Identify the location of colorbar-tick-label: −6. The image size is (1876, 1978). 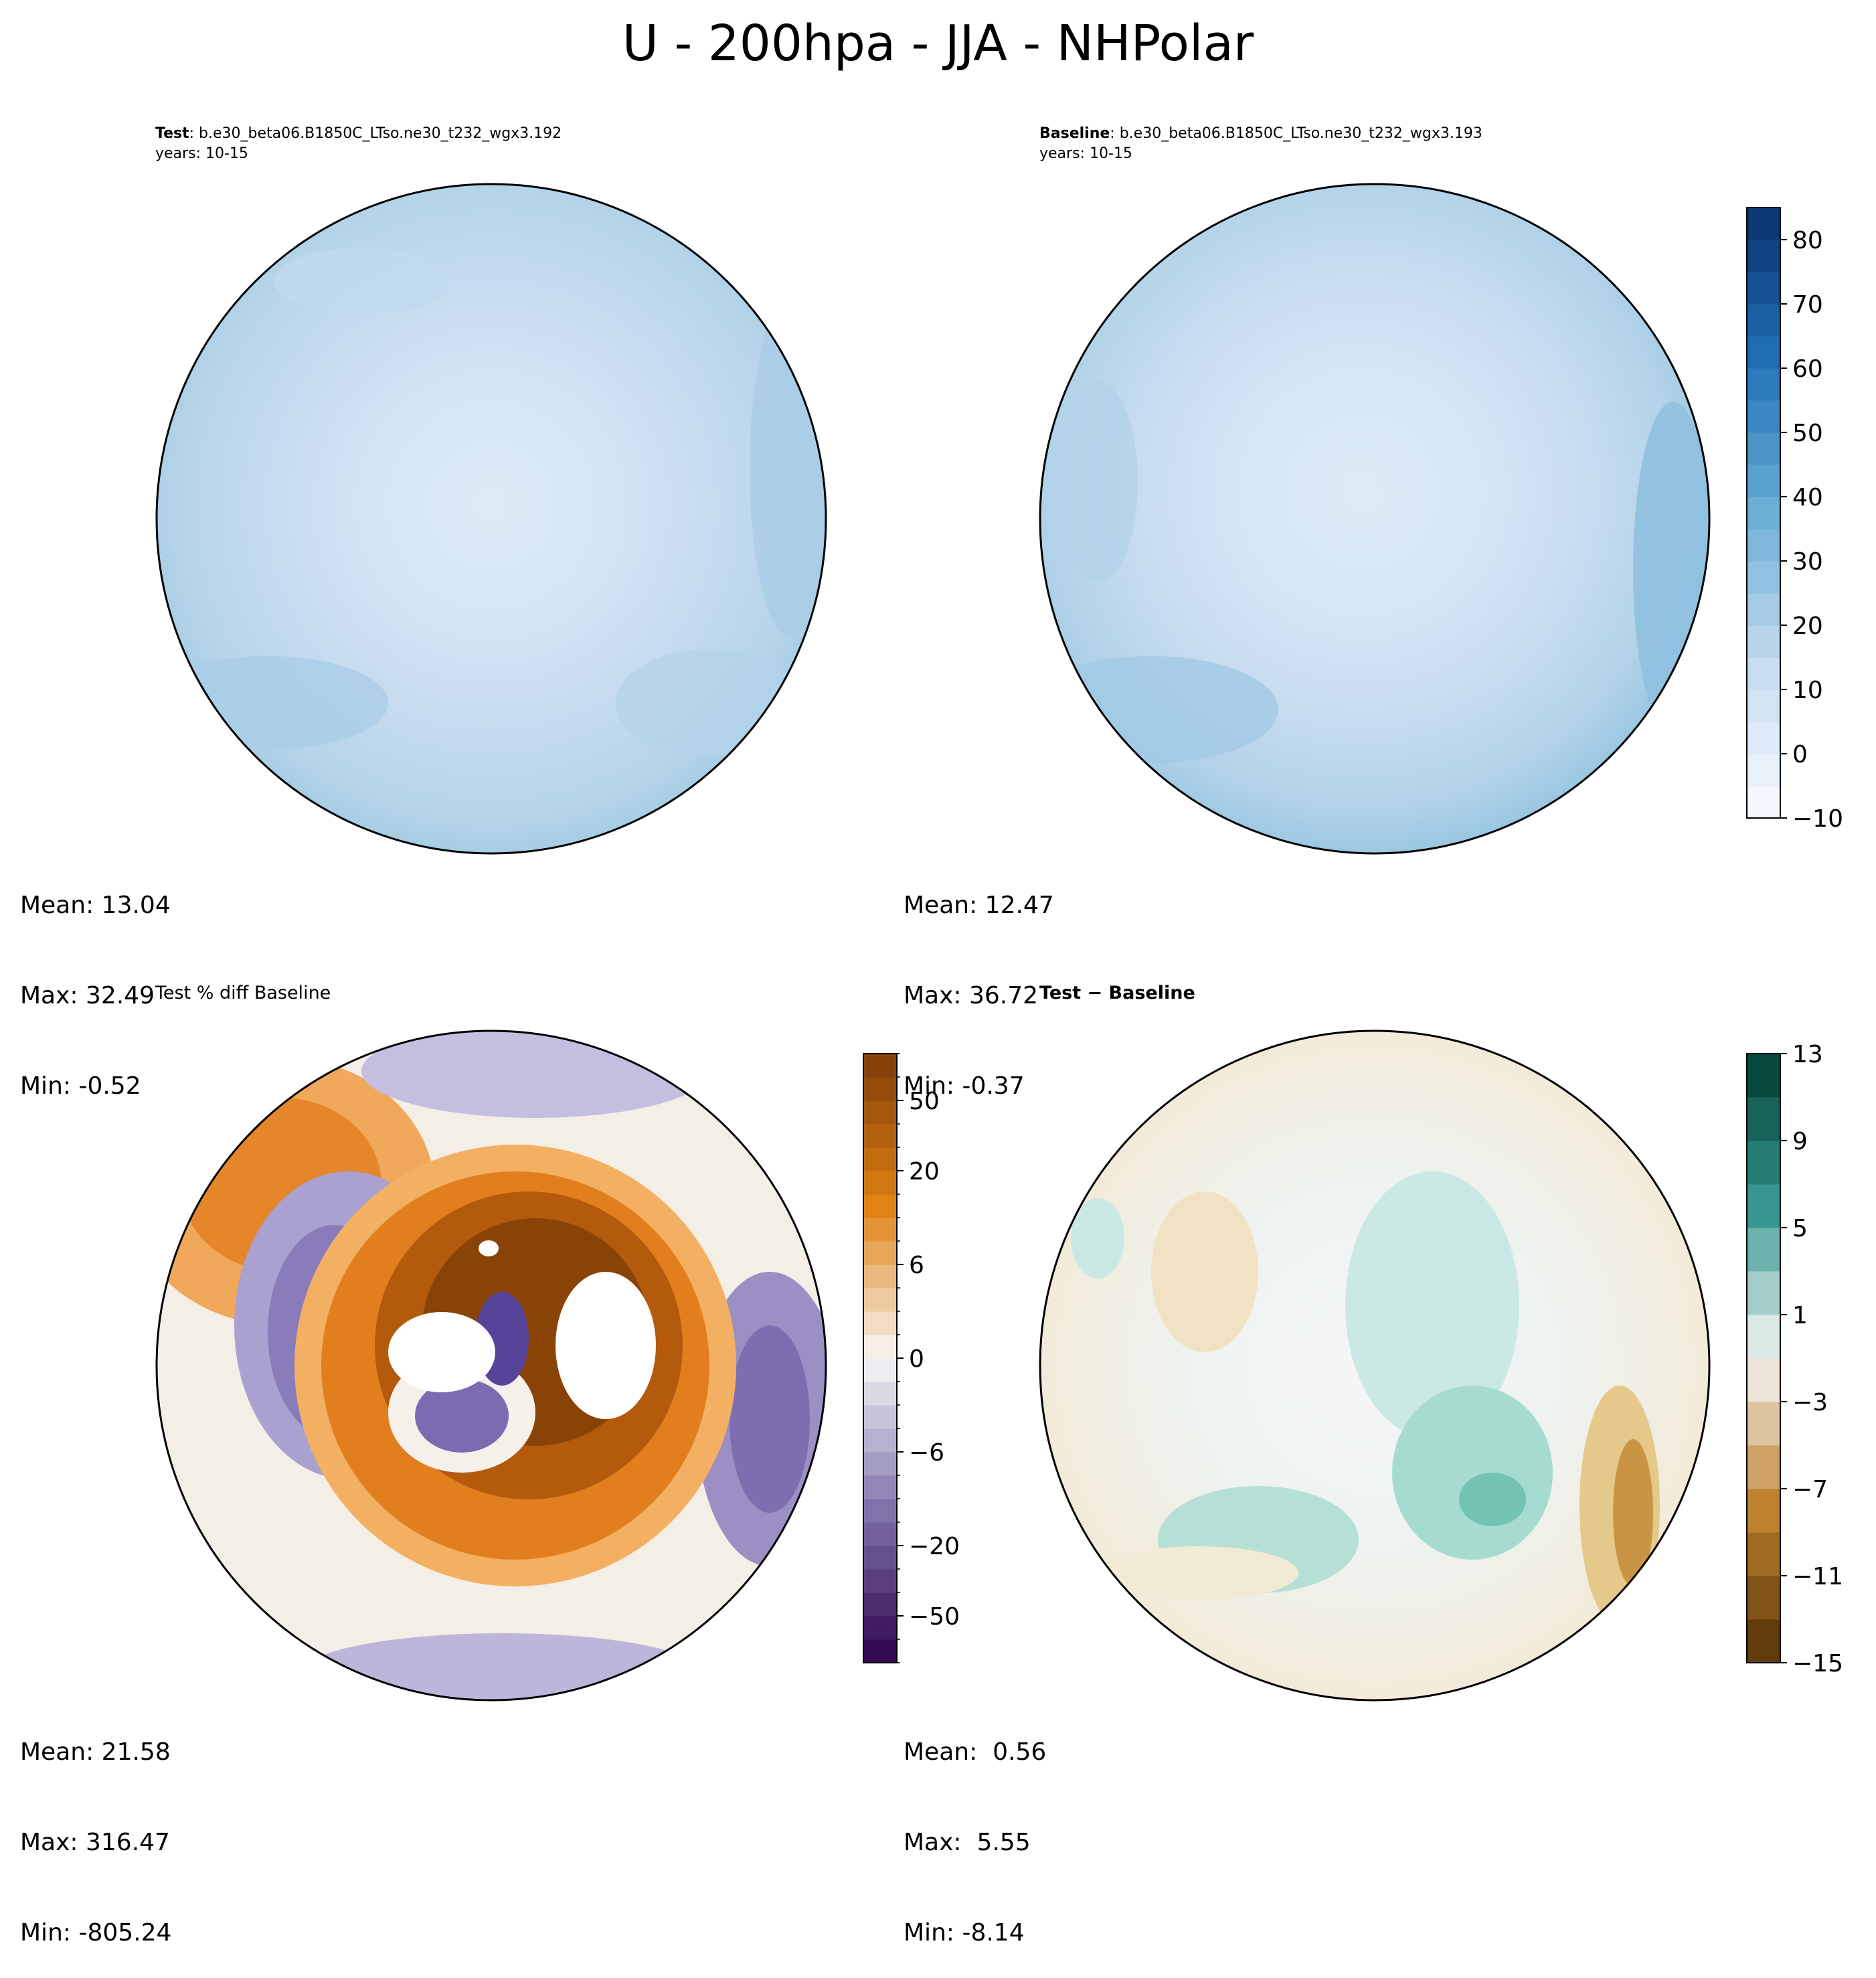
(926, 1453).